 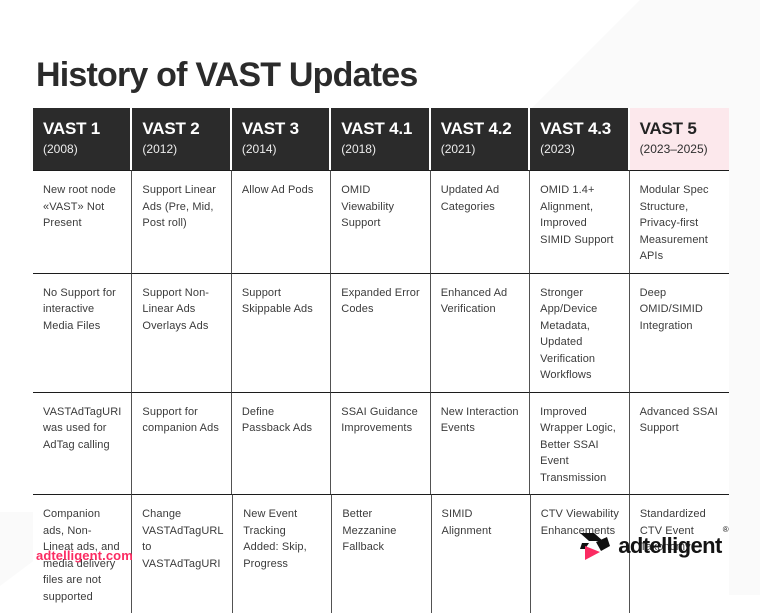 I want to click on year-label: (2008), so click(x=60, y=149).